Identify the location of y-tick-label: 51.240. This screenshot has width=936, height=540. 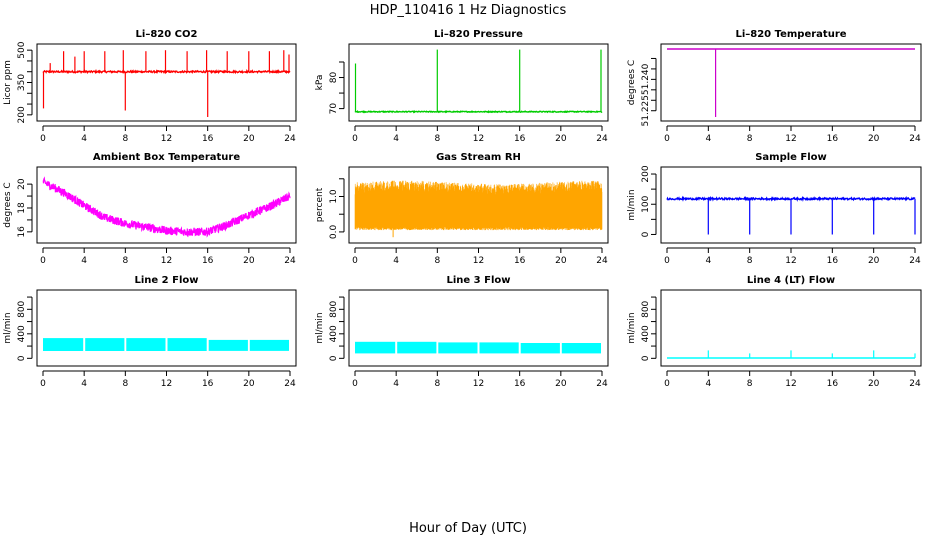
(646, 79).